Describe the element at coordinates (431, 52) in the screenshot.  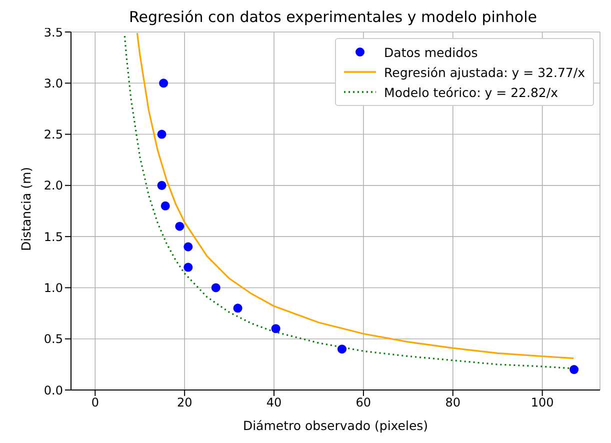
I see `legend-label: Datos medidos` at that location.